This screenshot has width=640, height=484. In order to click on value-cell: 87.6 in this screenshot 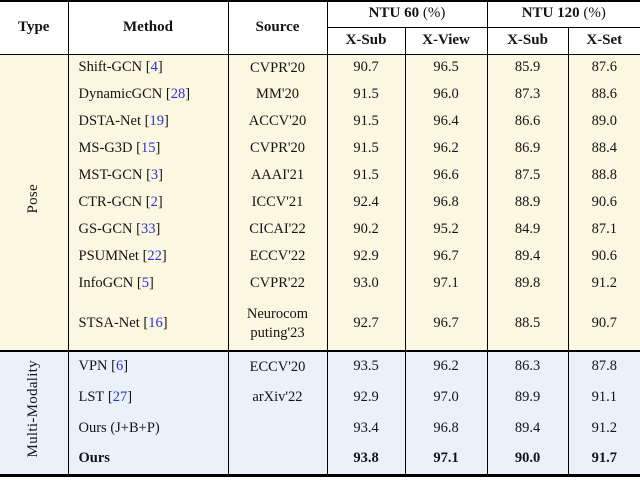, I will do `click(603, 67)`.